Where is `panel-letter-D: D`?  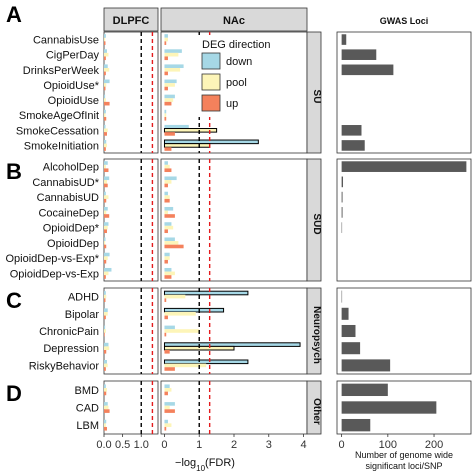 panel-letter-D: D is located at coordinates (14, 393).